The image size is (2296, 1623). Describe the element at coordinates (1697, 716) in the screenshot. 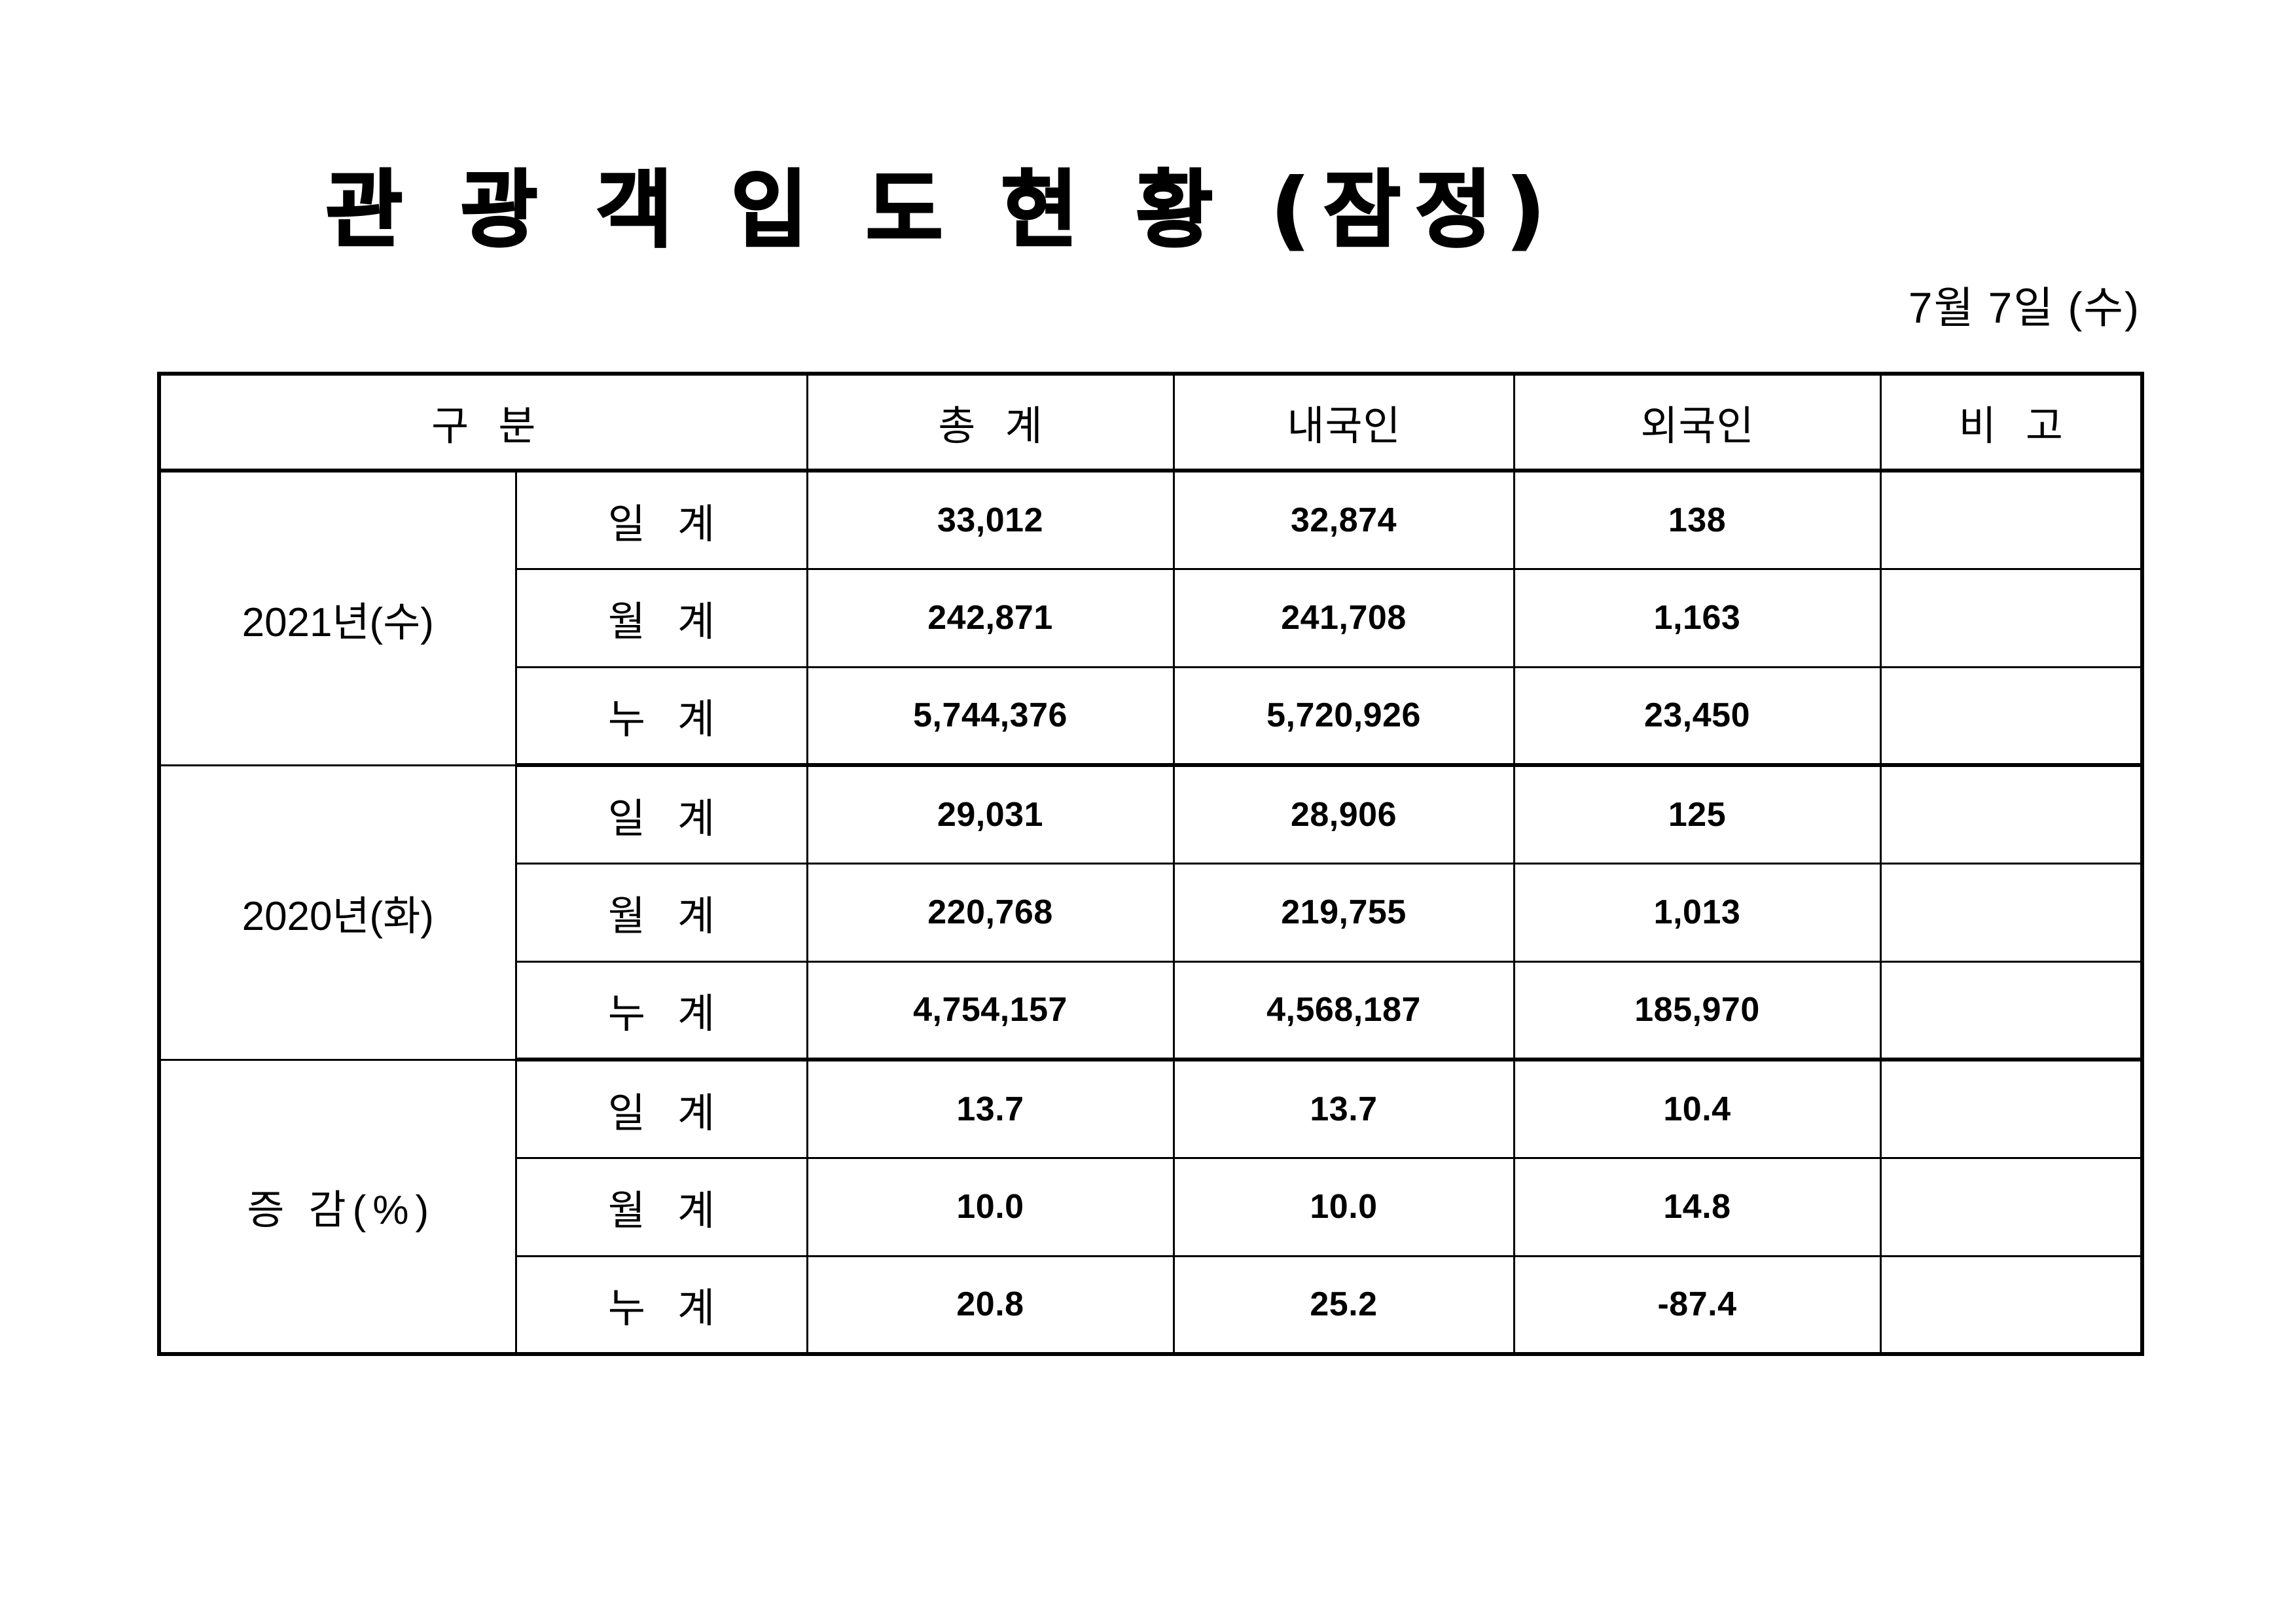

I see `cell-foreign: 23,450` at that location.